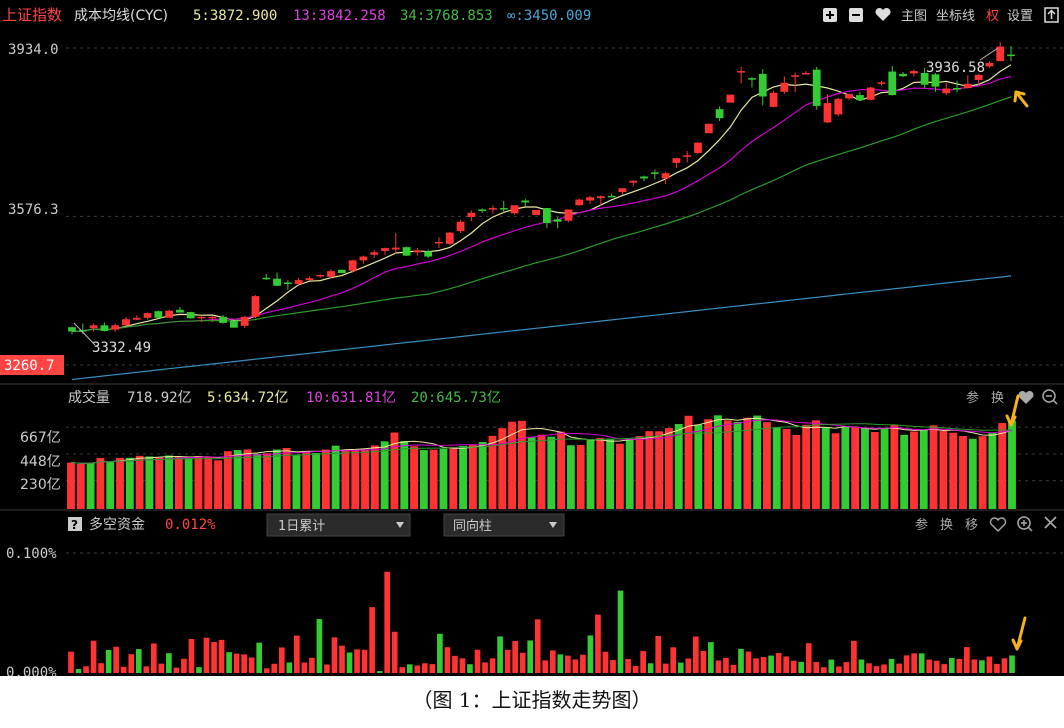 The image size is (1064, 728). I want to click on axis-line-button: 坐标线, so click(955, 16).